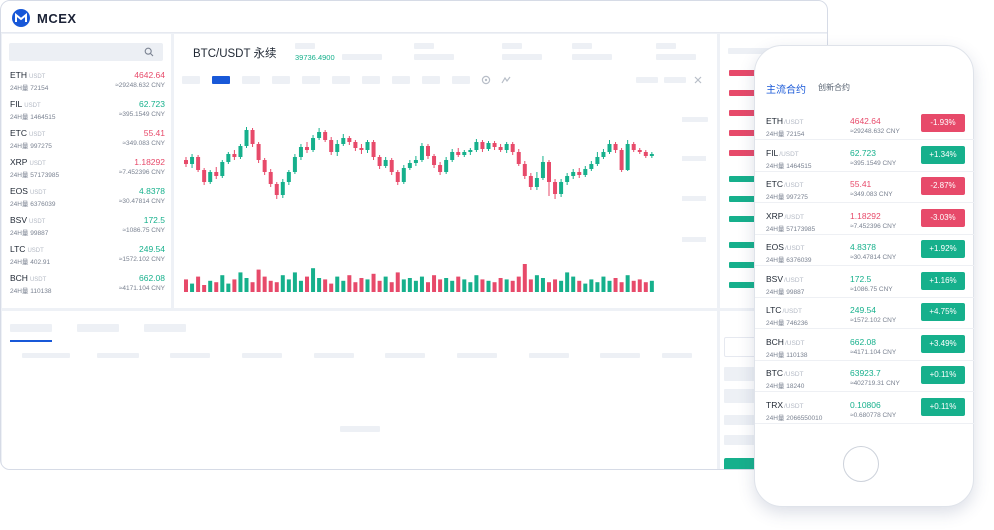 The width and height of the screenshot is (994, 530). Describe the element at coordinates (943, 123) in the screenshot. I see `change-badge: -1.93%` at that location.